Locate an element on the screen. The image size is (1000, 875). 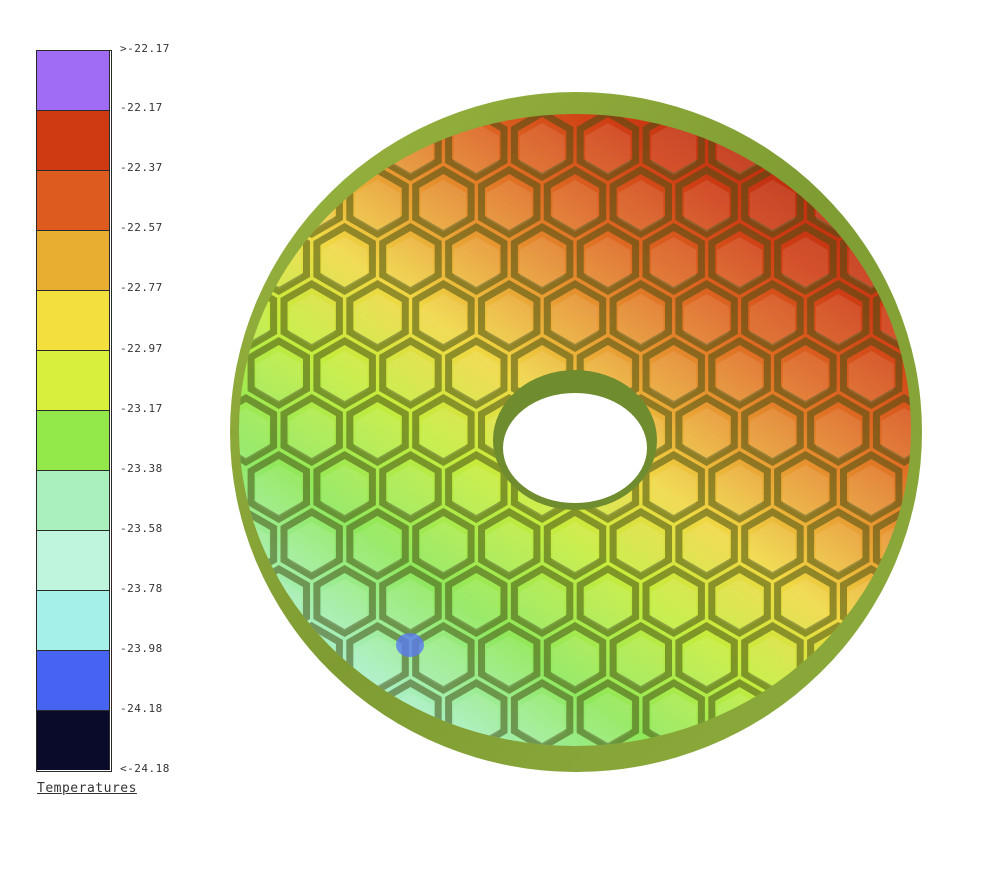
legend-tick: -23.38 is located at coordinates (141, 468).